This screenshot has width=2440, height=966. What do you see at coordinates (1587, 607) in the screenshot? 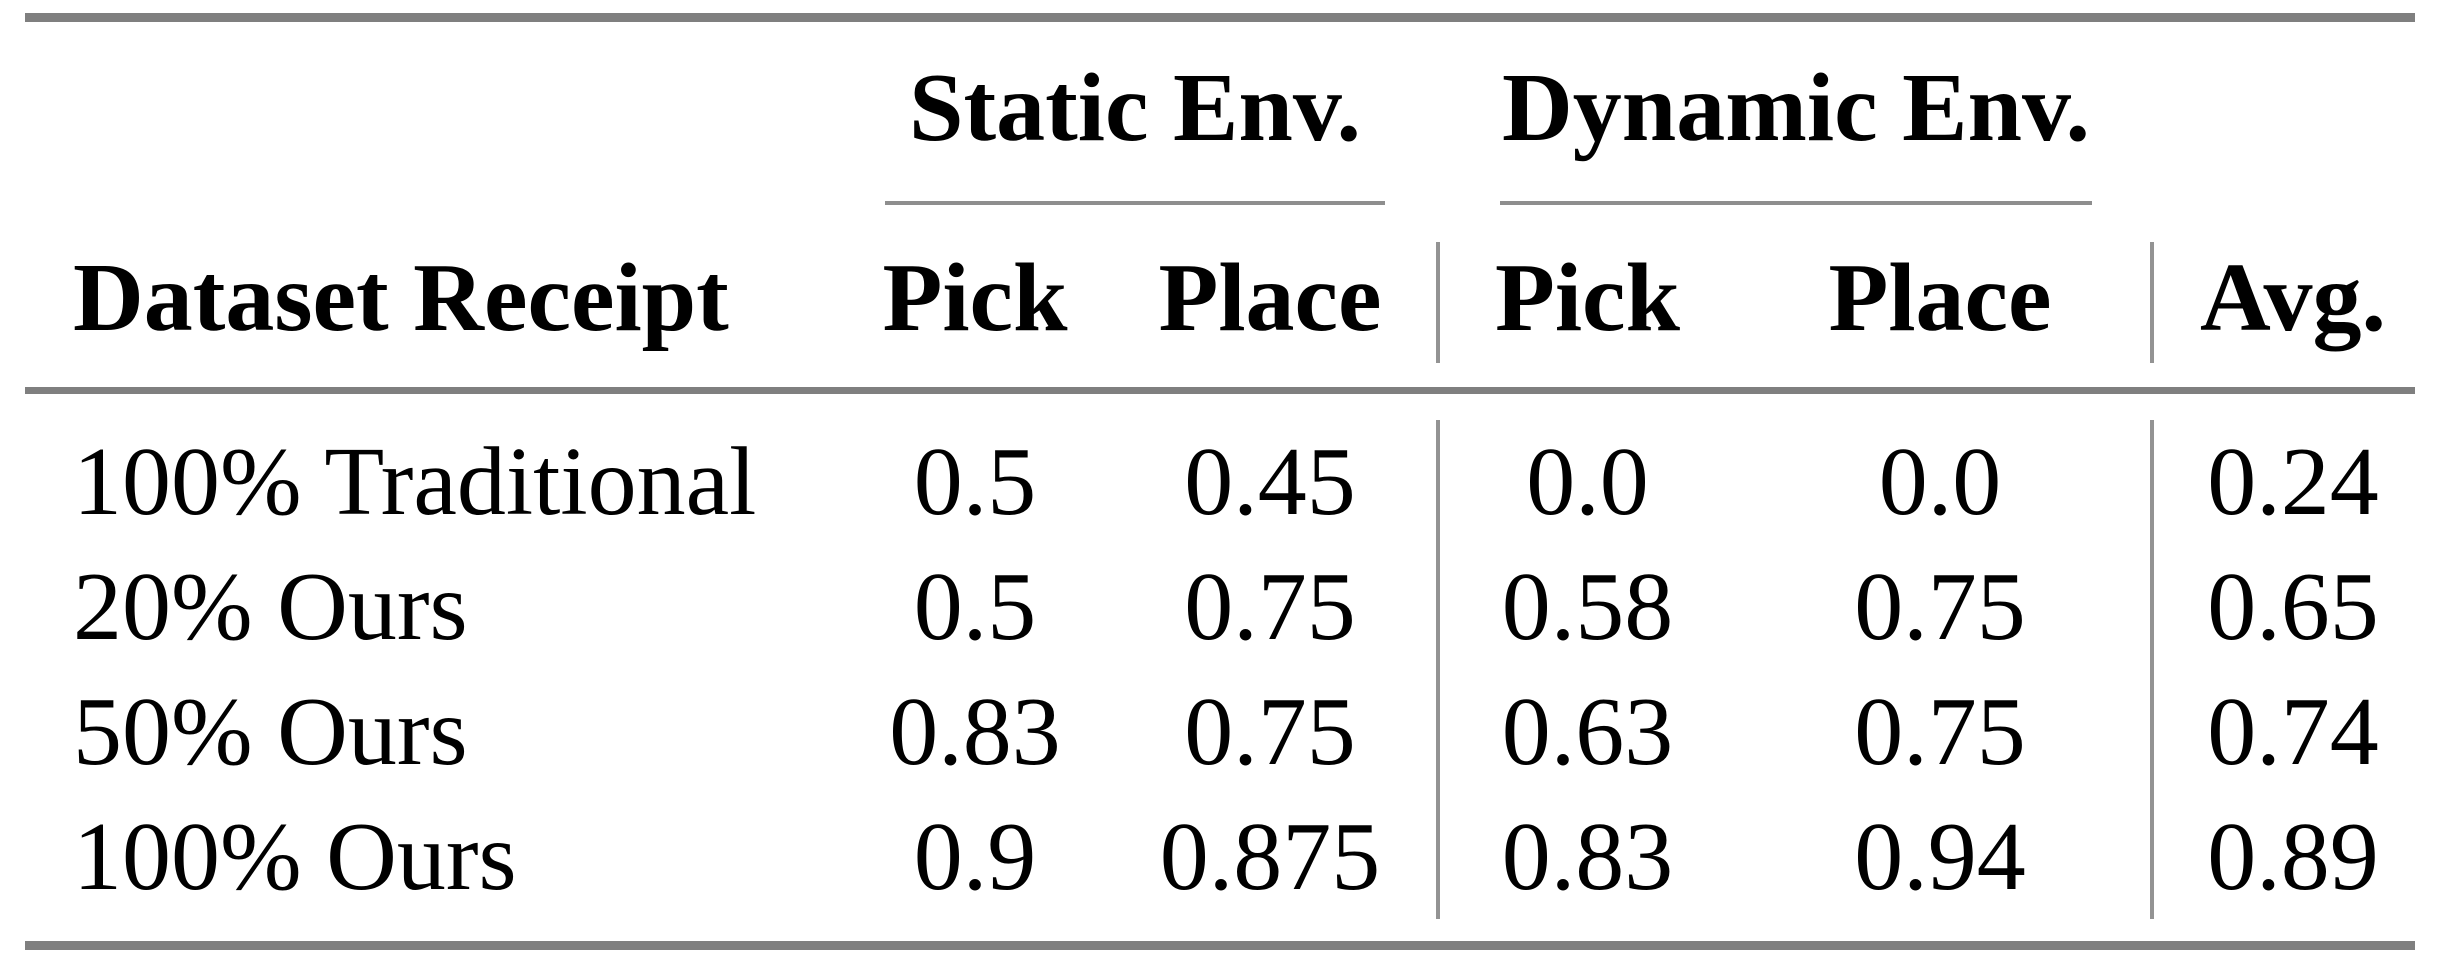
I see `cell-dynamic-pick: 0.58` at bounding box center [1587, 607].